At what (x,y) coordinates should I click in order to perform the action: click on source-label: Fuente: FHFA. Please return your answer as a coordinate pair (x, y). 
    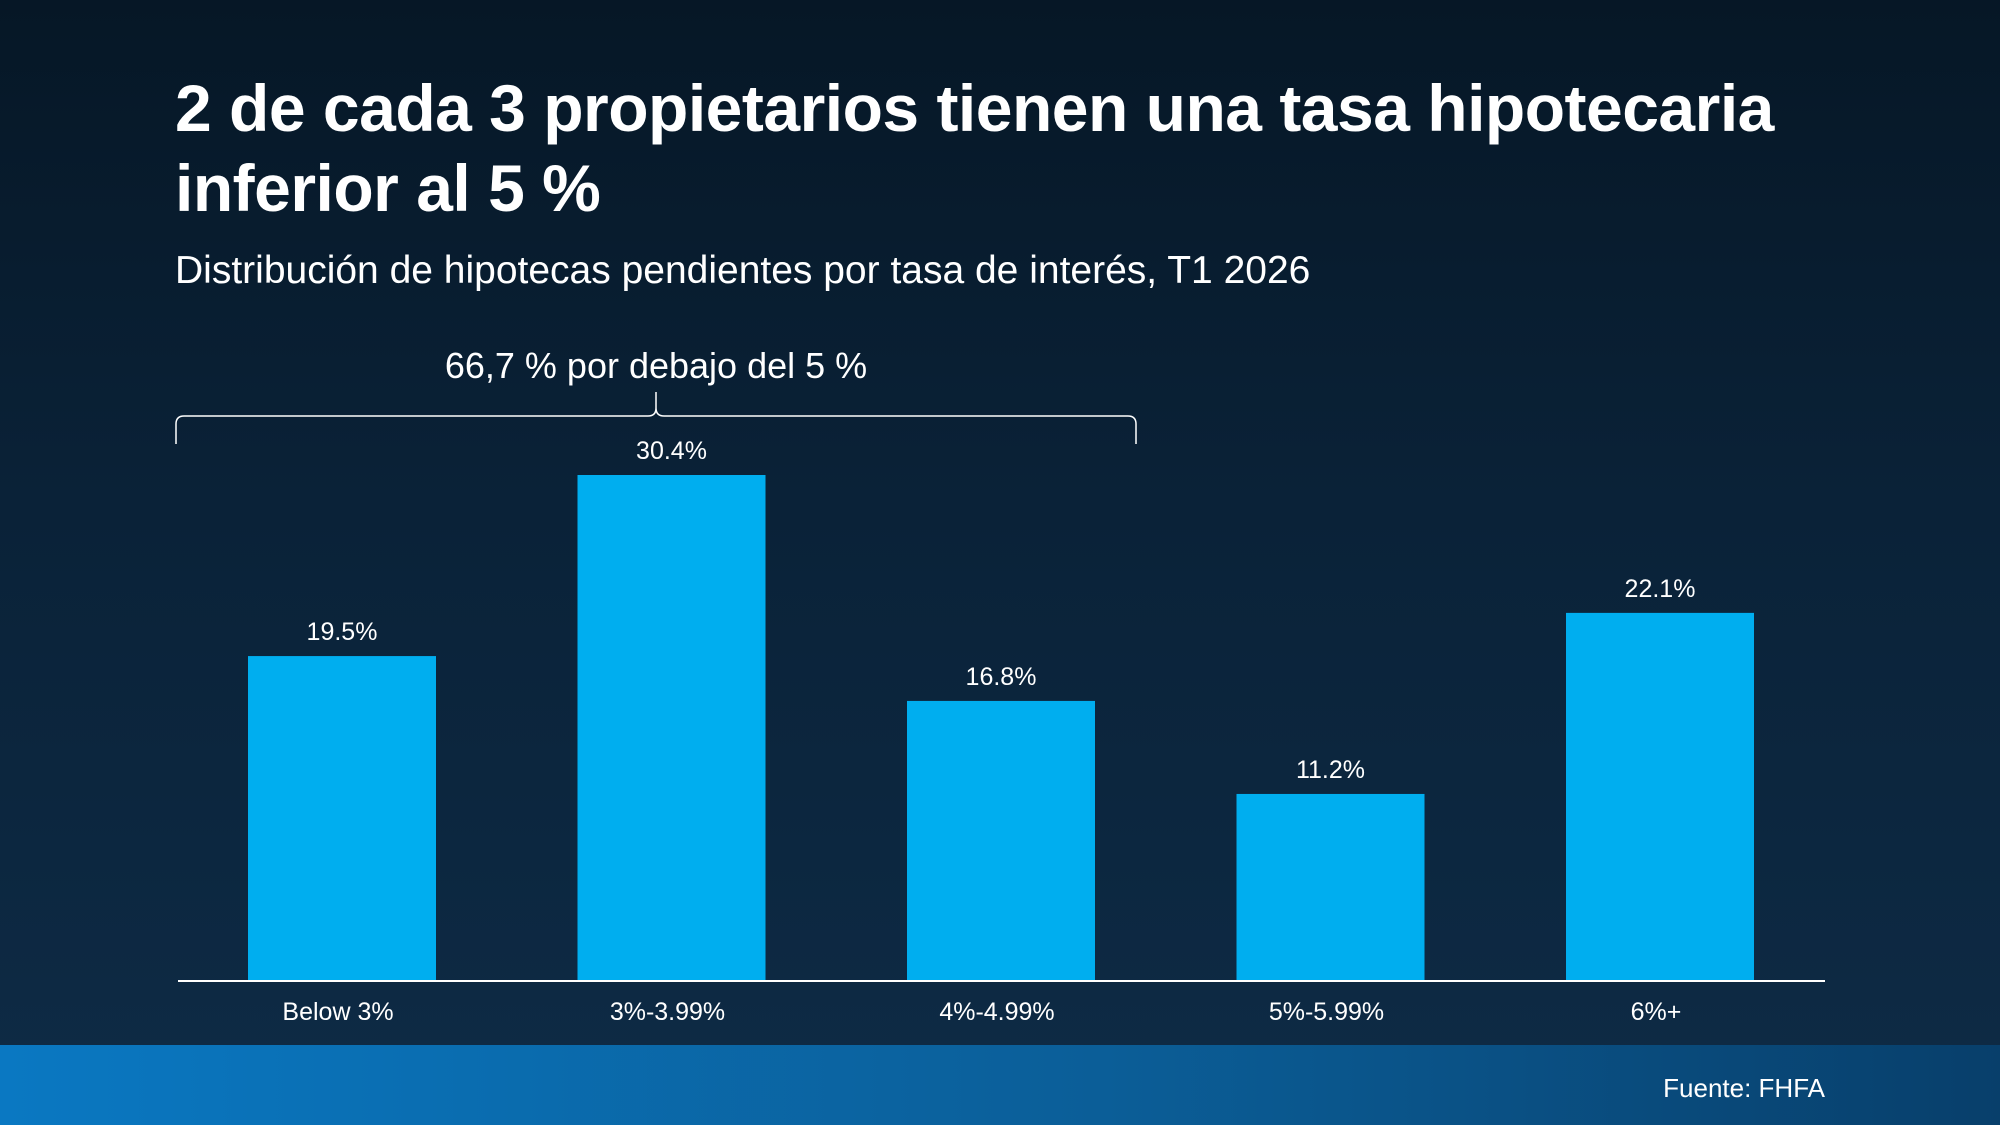
    Looking at the image, I should click on (1744, 1088).